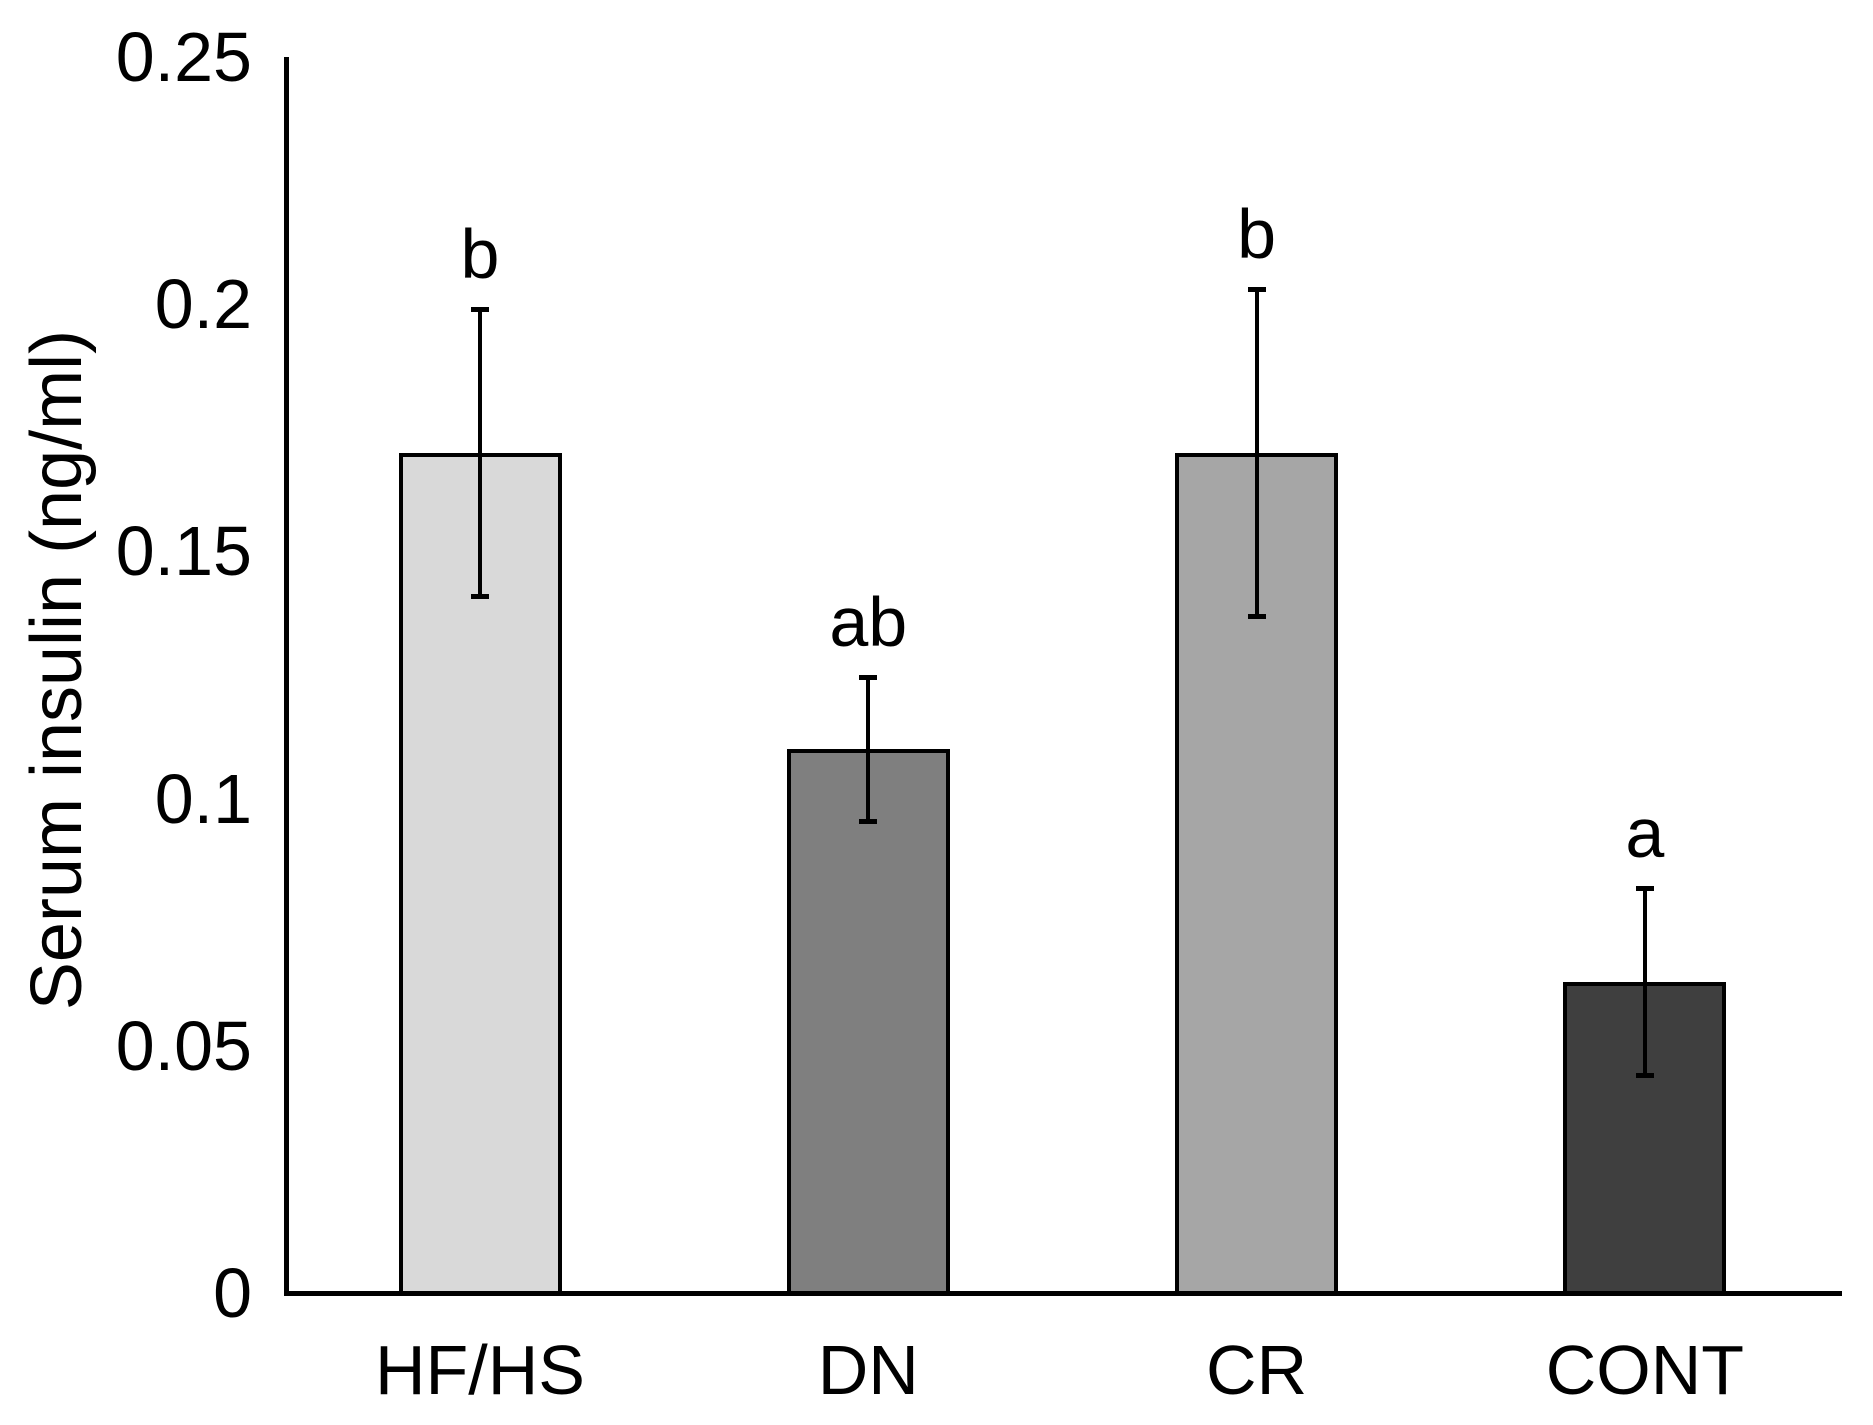 The height and width of the screenshot is (1425, 1873). Describe the element at coordinates (203, 798) in the screenshot. I see `y-tick-label-0-1: 0.1` at that location.